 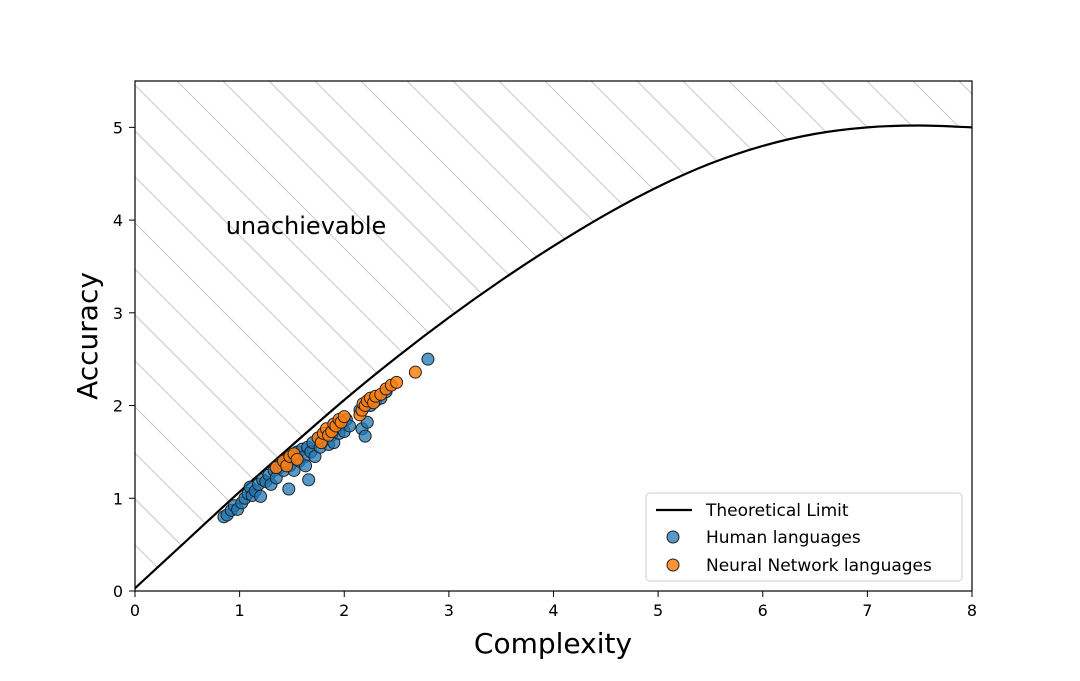 I want to click on y-axis-ticks: 0 1 2 3 4 5, so click(x=124, y=359).